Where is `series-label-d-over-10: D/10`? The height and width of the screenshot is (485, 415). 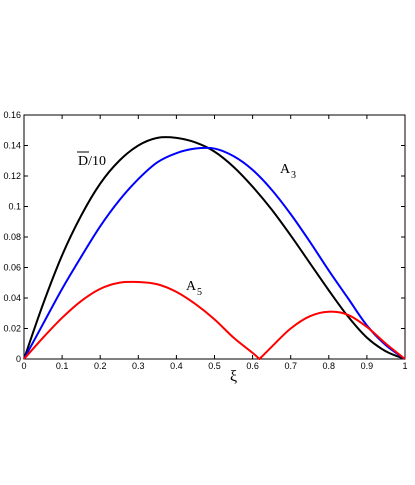
series-label-d-over-10: D/10 is located at coordinates (91, 160).